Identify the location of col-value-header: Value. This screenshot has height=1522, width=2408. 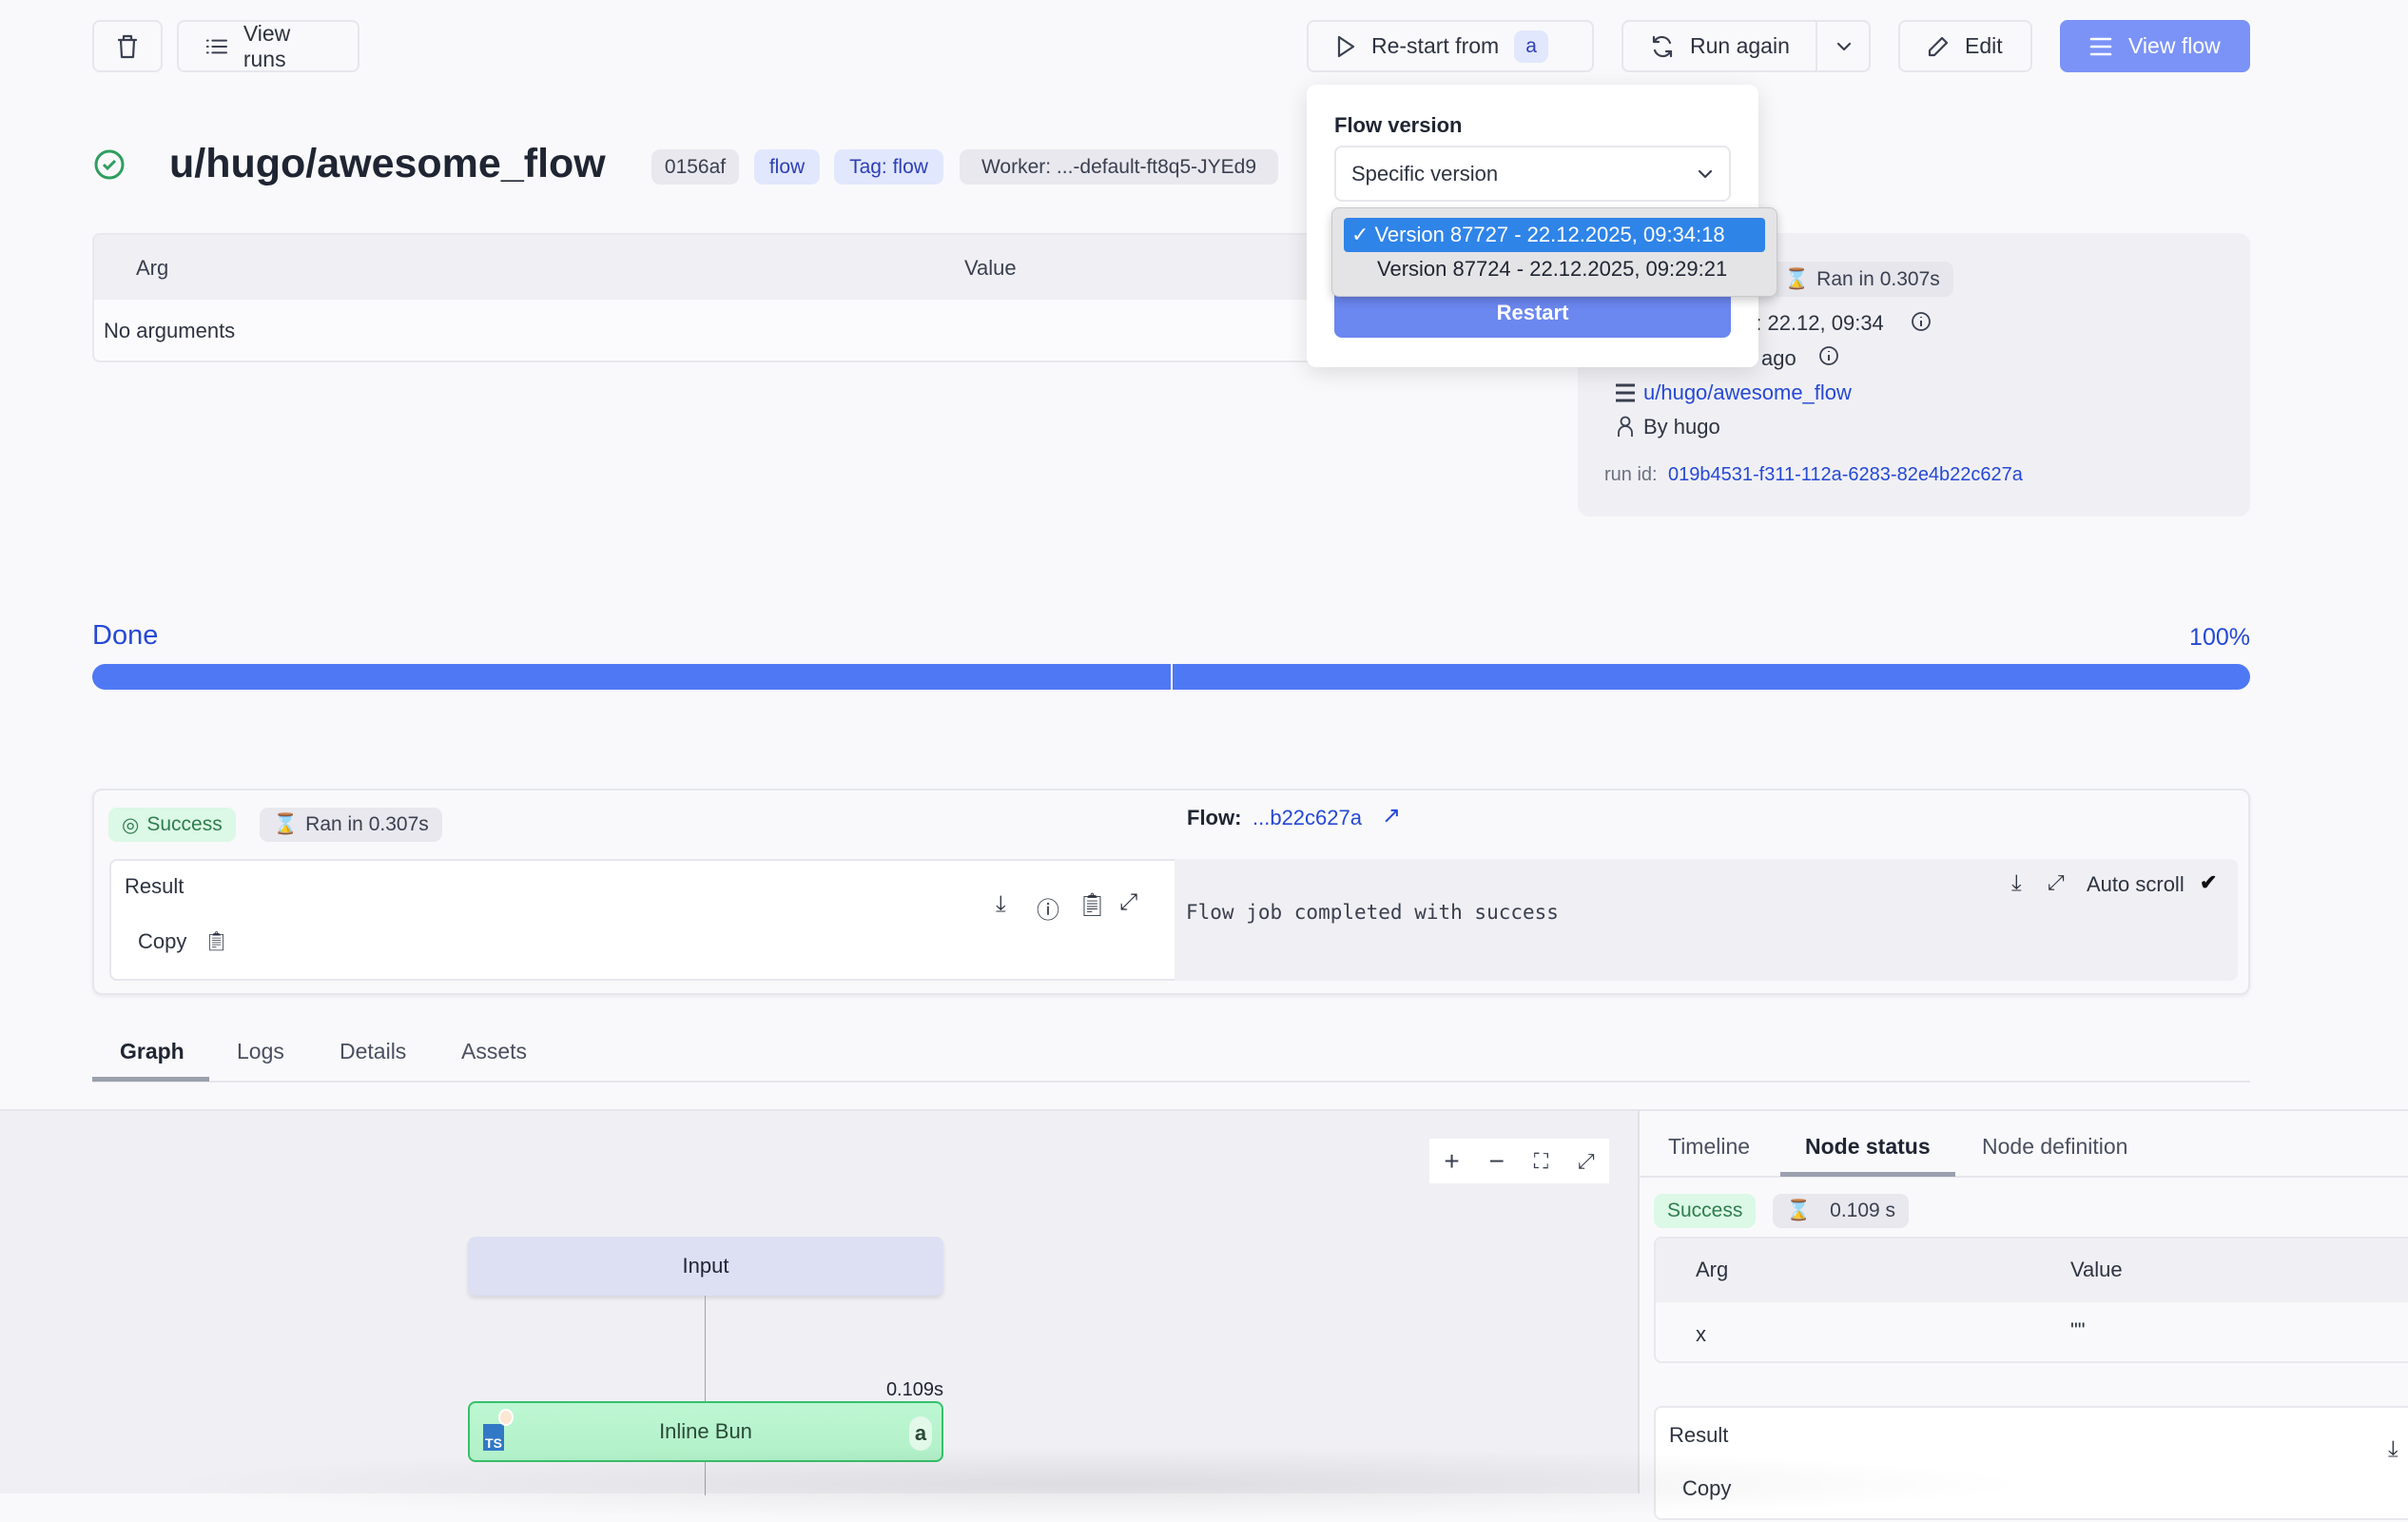
(991, 268).